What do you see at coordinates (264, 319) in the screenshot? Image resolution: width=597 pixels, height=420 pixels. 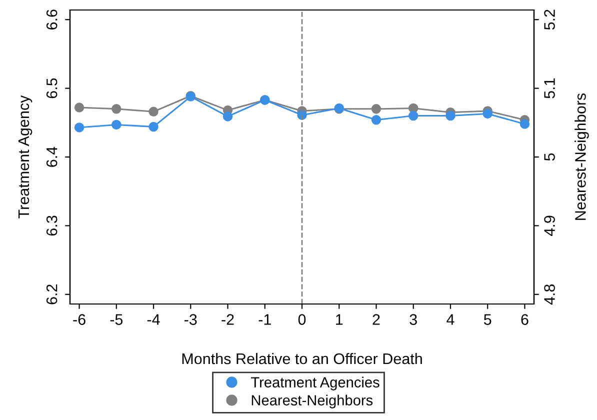 I see `x-tick-label: -1` at bounding box center [264, 319].